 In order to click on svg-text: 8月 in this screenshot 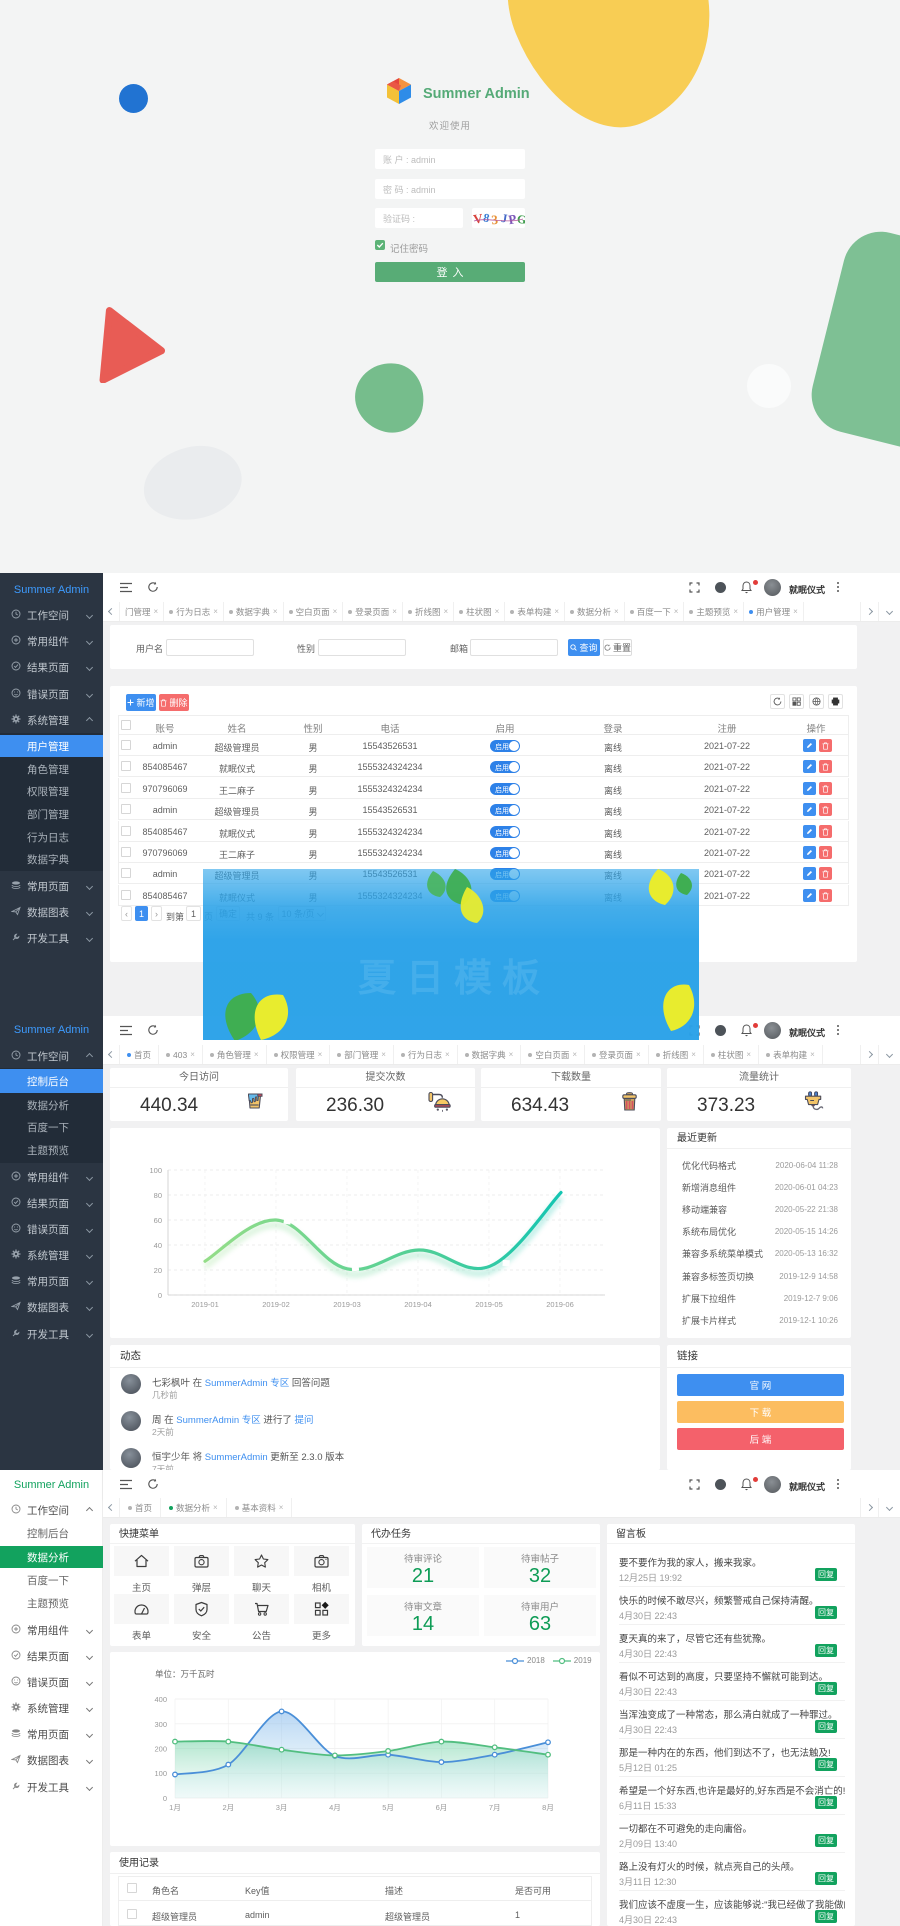, I will do `click(548, 1807)`.